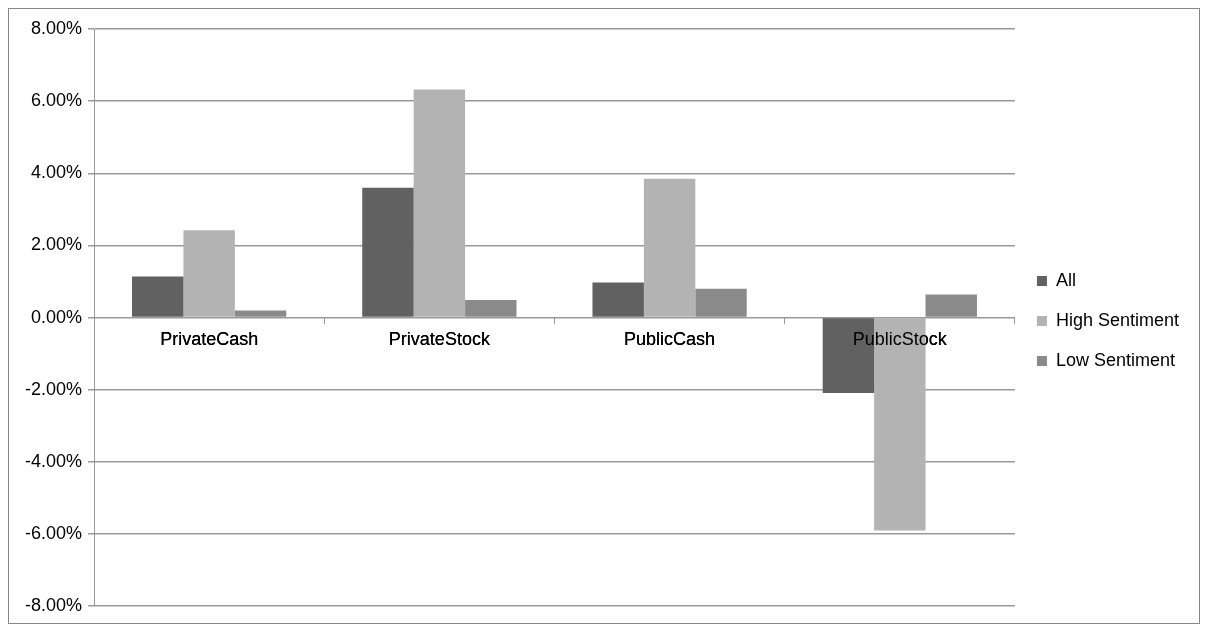 This screenshot has width=1207, height=630. I want to click on x-tick-label: PrivateStock, so click(439, 339).